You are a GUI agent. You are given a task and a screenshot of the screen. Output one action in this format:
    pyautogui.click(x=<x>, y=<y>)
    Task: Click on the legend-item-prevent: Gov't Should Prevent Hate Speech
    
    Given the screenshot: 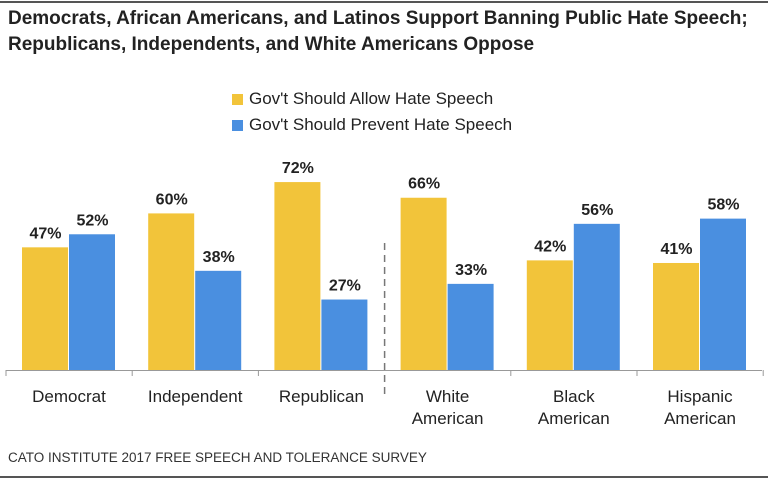 What is the action you would take?
    pyautogui.click(x=372, y=125)
    